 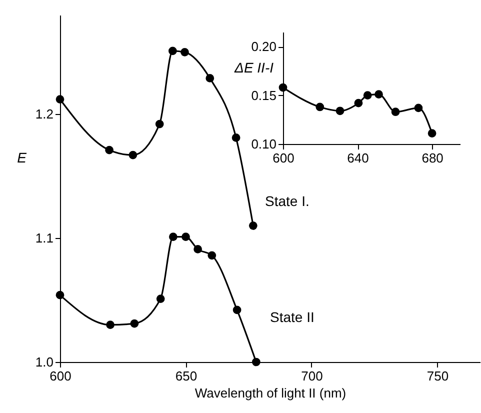 What do you see at coordinates (292, 317) in the screenshot?
I see `annotation: State II` at bounding box center [292, 317].